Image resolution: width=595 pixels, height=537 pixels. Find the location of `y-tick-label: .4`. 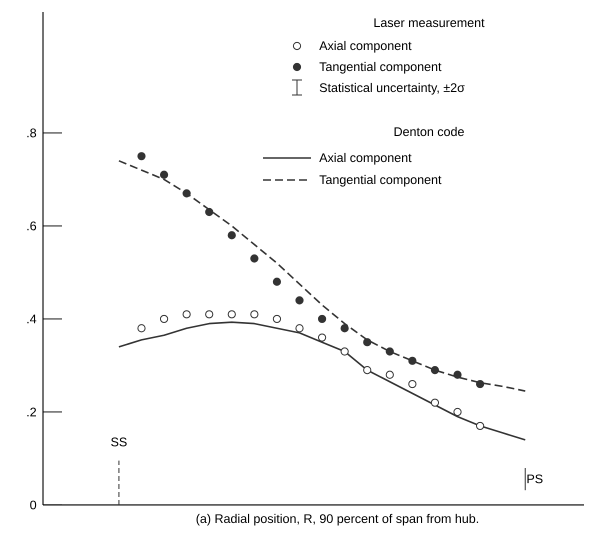

y-tick-label: .4 is located at coordinates (31, 319).